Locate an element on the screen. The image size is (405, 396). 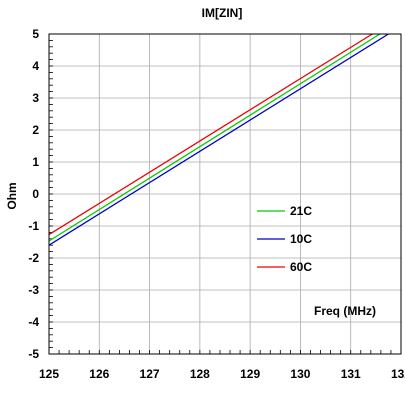
legend-label-10c: 10C is located at coordinates (301, 239).